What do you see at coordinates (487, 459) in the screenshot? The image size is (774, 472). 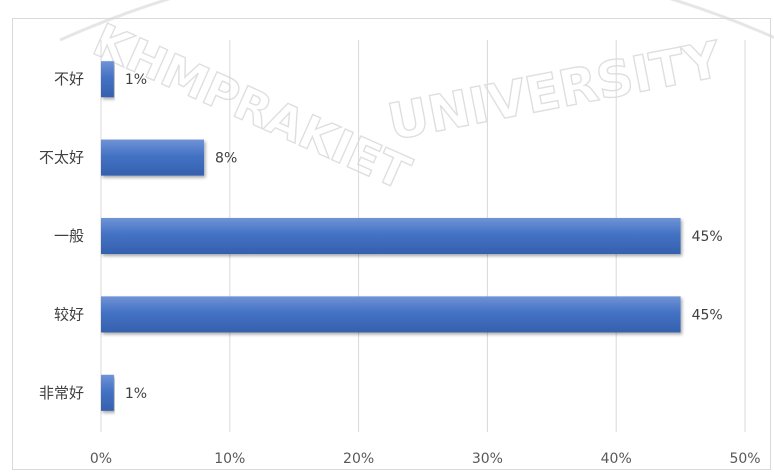 I see `x-tick-label: 30%` at bounding box center [487, 459].